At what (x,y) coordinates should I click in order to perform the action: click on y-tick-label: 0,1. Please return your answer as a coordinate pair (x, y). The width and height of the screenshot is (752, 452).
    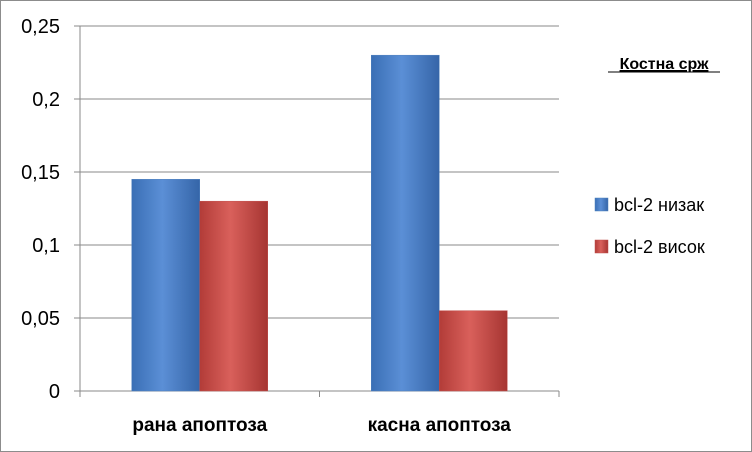
    Looking at the image, I should click on (46, 246).